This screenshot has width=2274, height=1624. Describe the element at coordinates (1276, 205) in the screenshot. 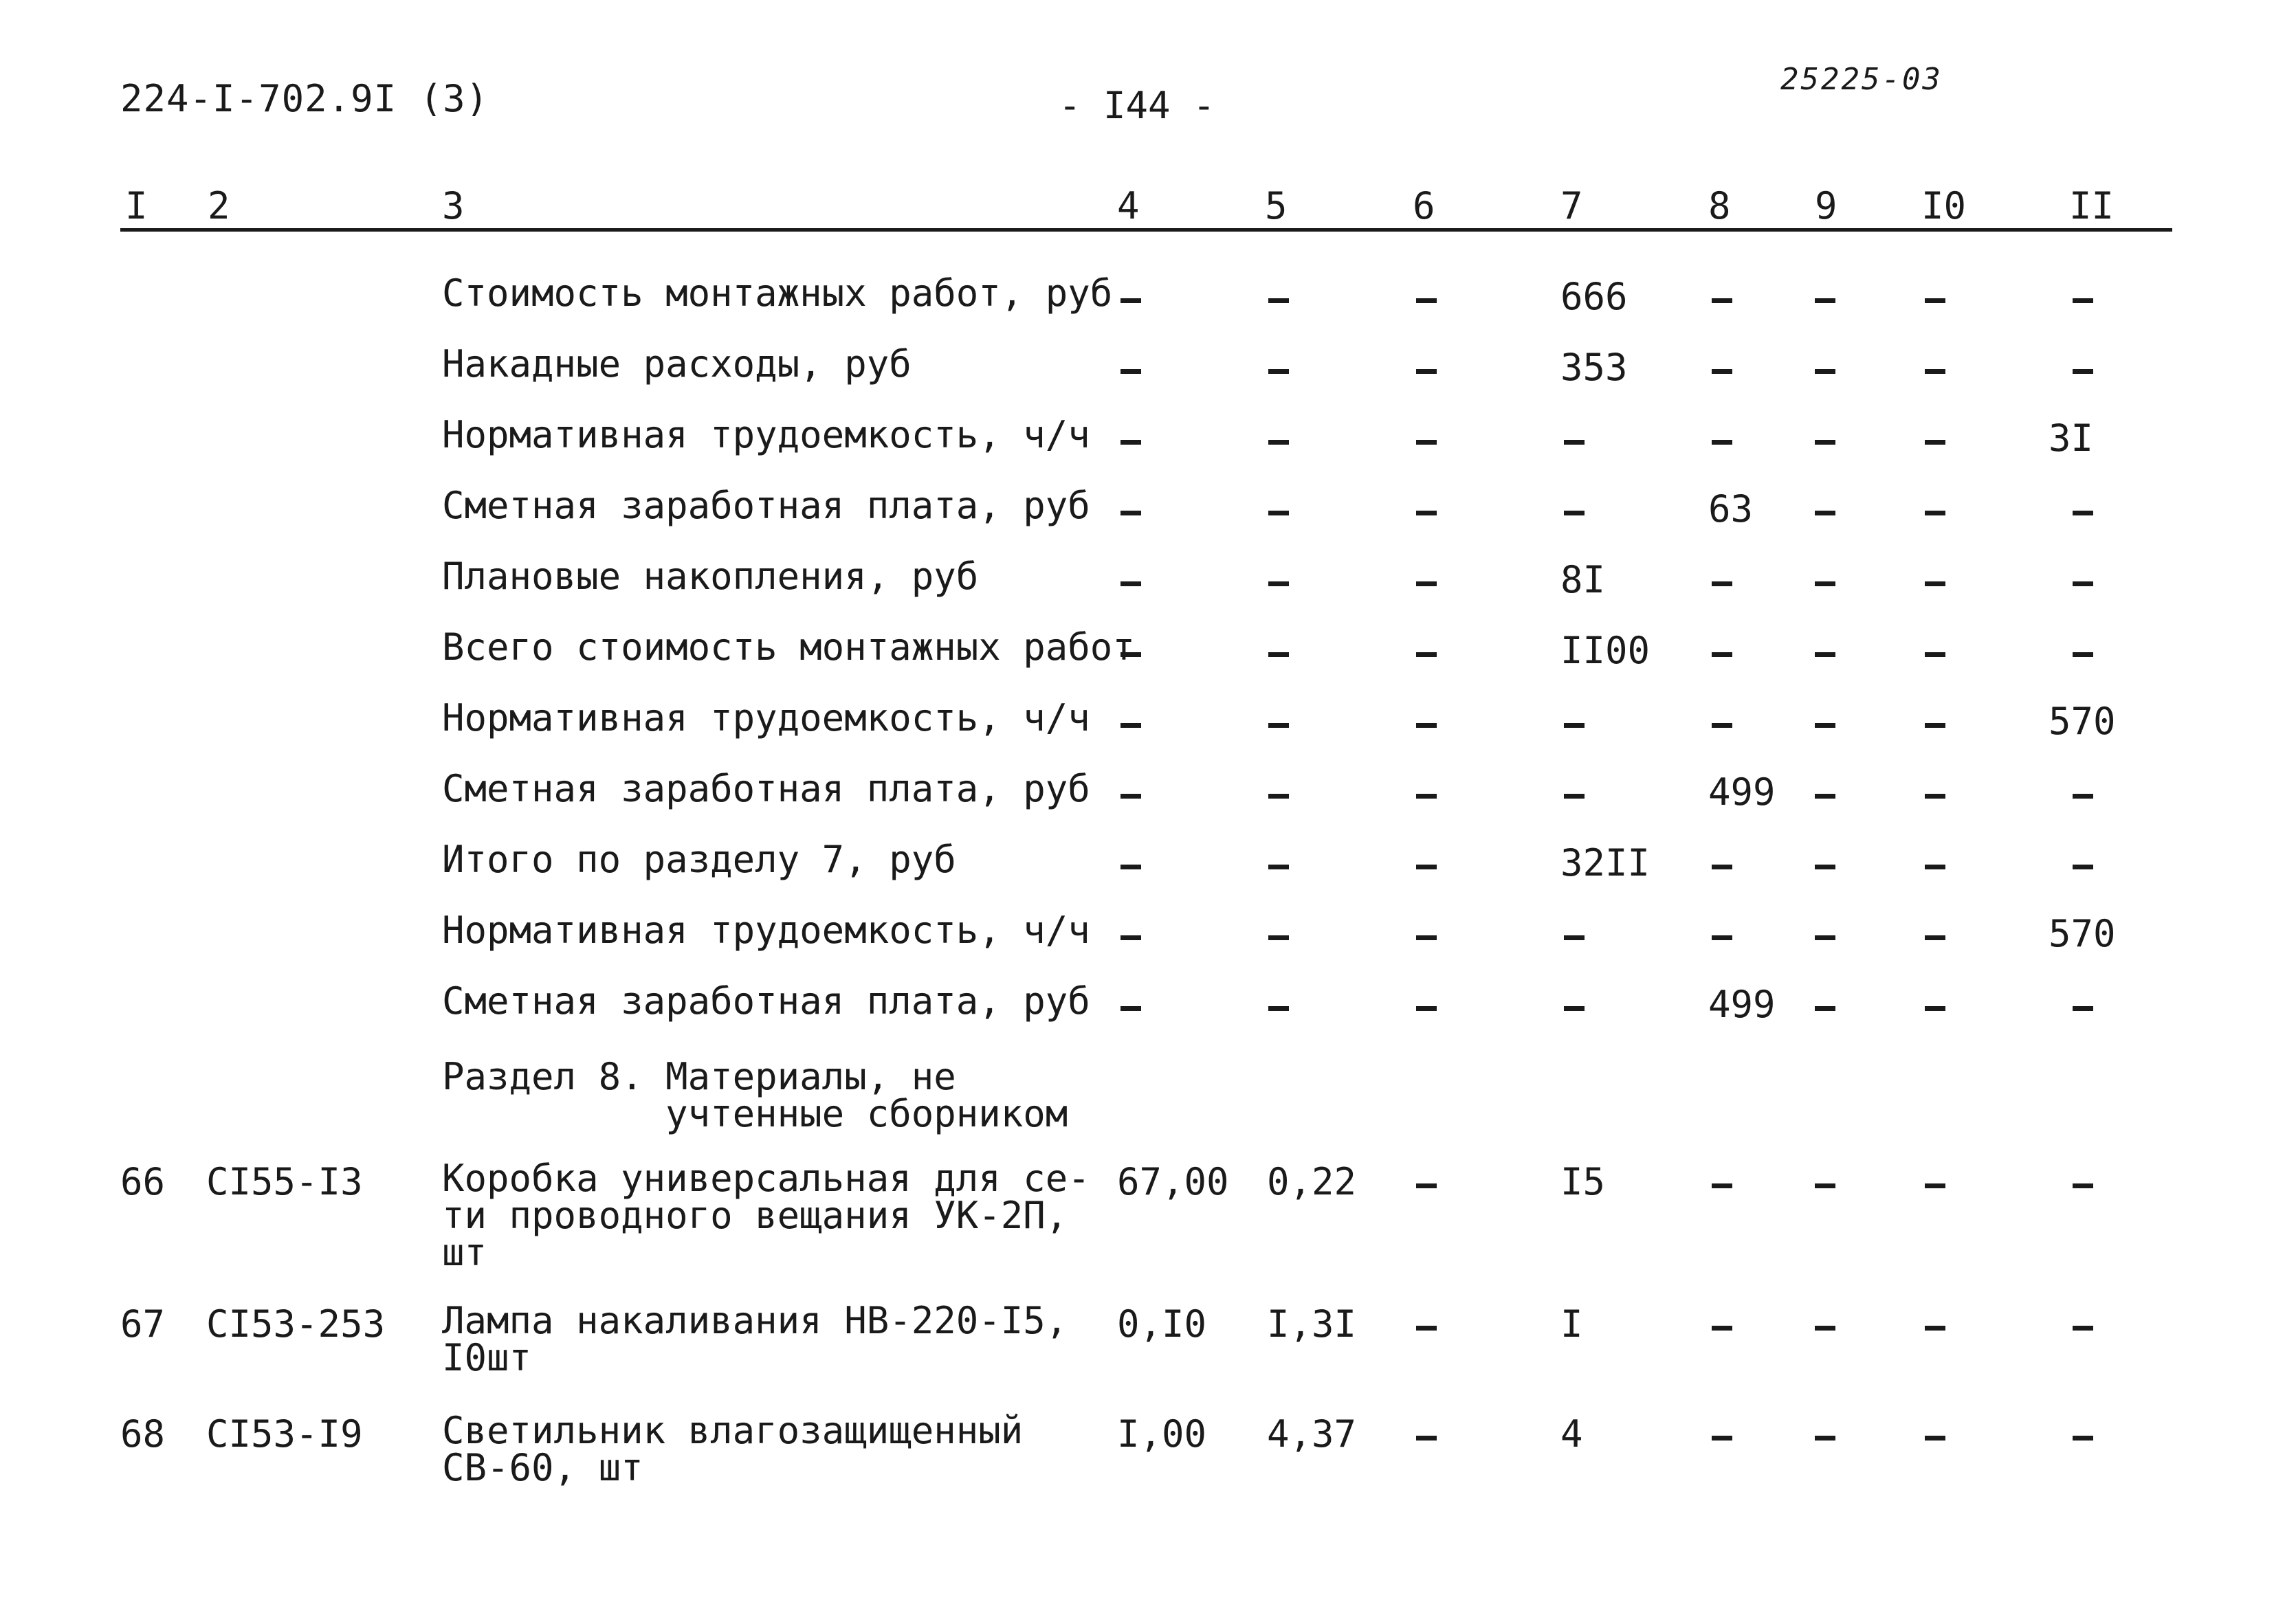

I see `column-header-5: 5` at that location.